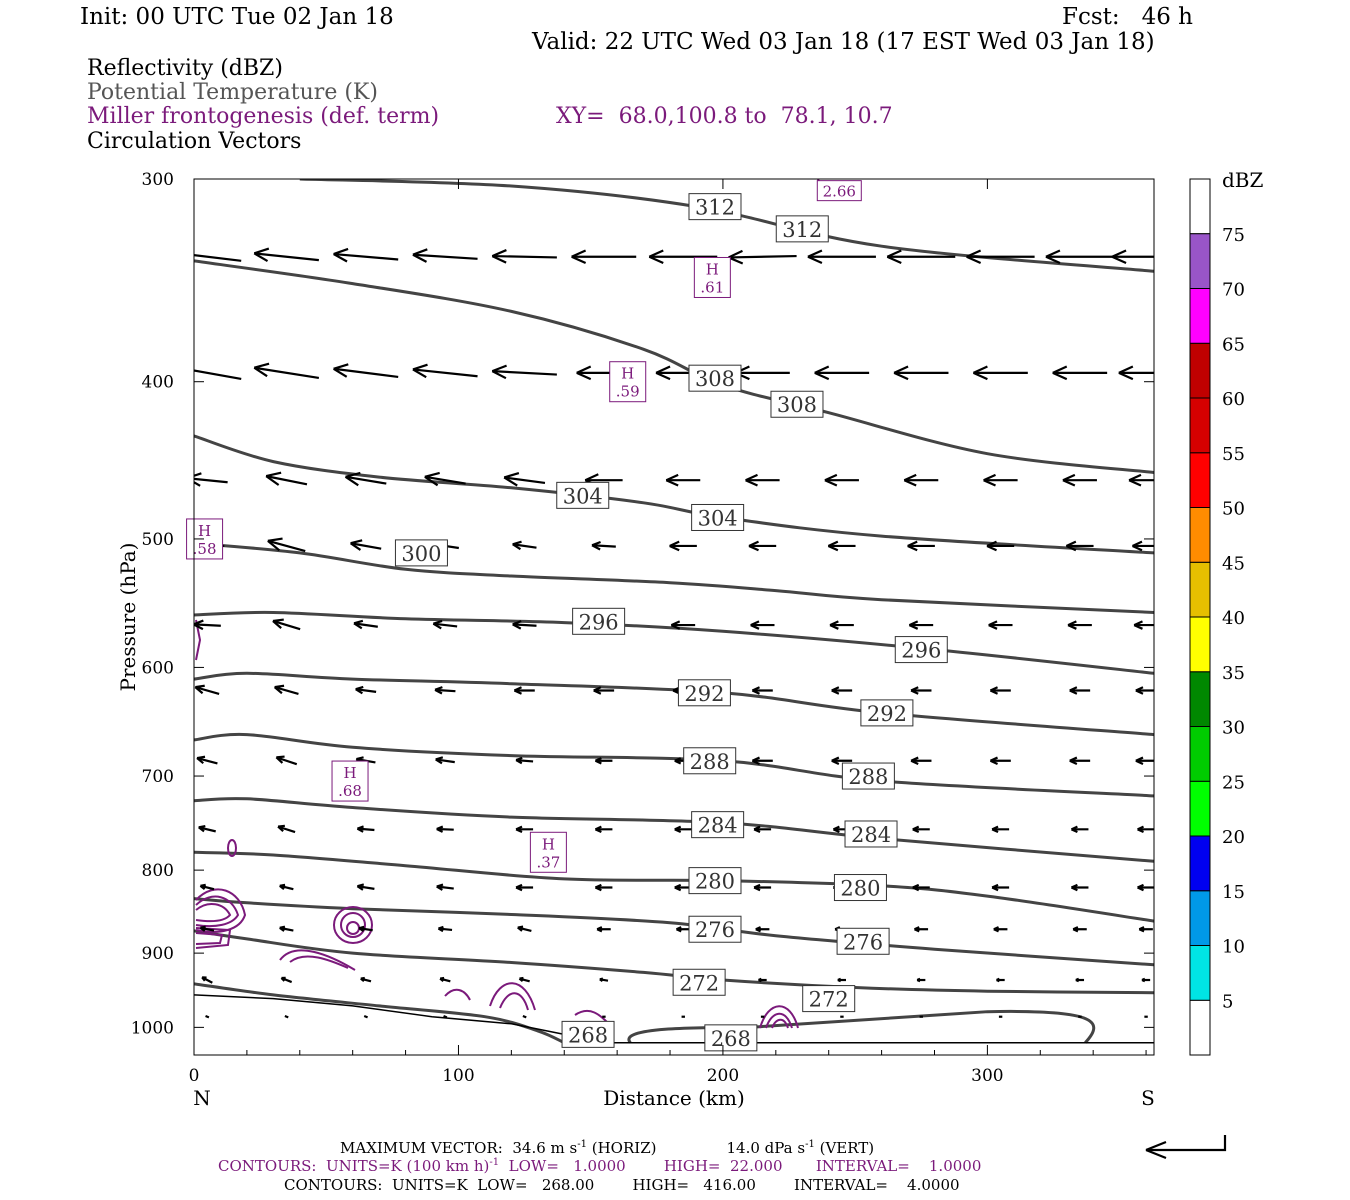 This screenshot has width=1350, height=1200. I want to click on x-axis-start-label: N, so click(202, 1098).